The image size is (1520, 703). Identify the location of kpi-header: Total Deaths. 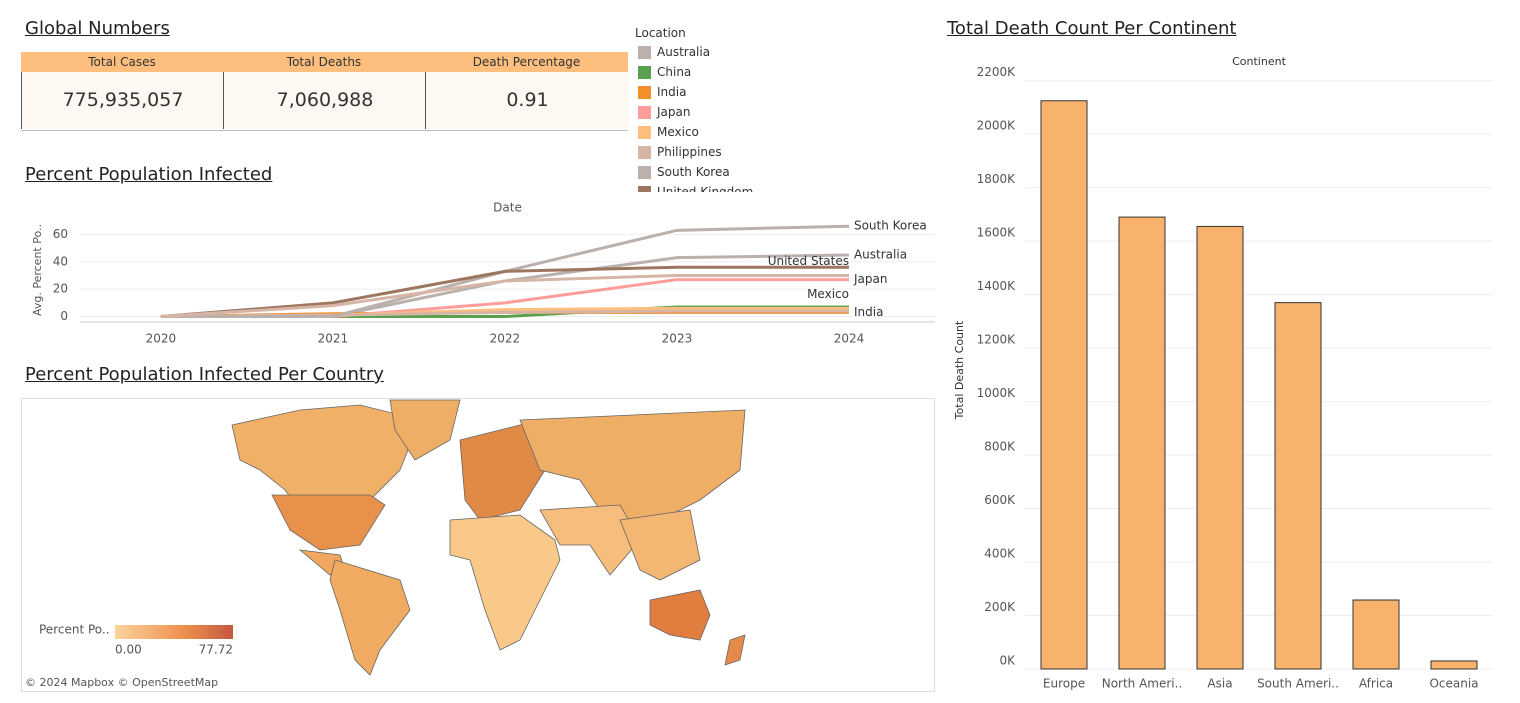
(324, 62).